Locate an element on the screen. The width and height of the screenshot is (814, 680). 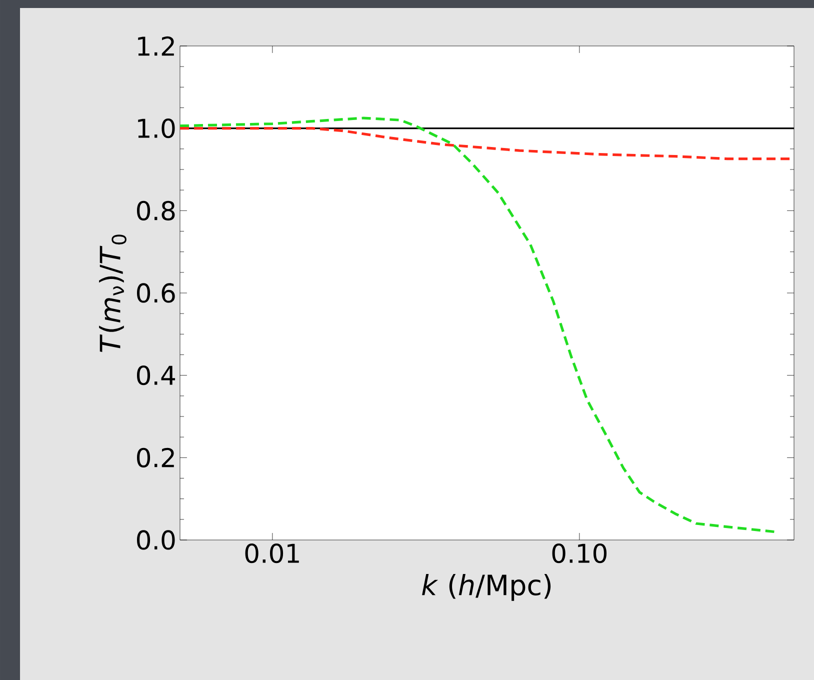
y-tick-label: 0.4 is located at coordinates (156, 376).